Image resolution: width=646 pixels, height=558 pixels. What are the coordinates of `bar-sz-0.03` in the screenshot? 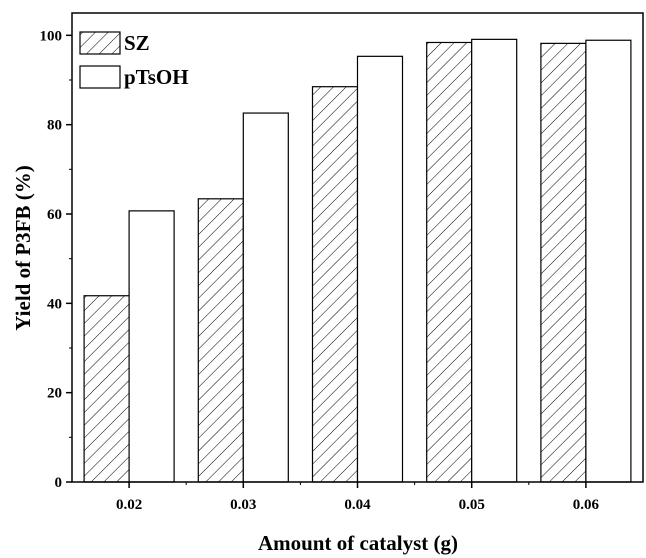 It's located at (220, 340).